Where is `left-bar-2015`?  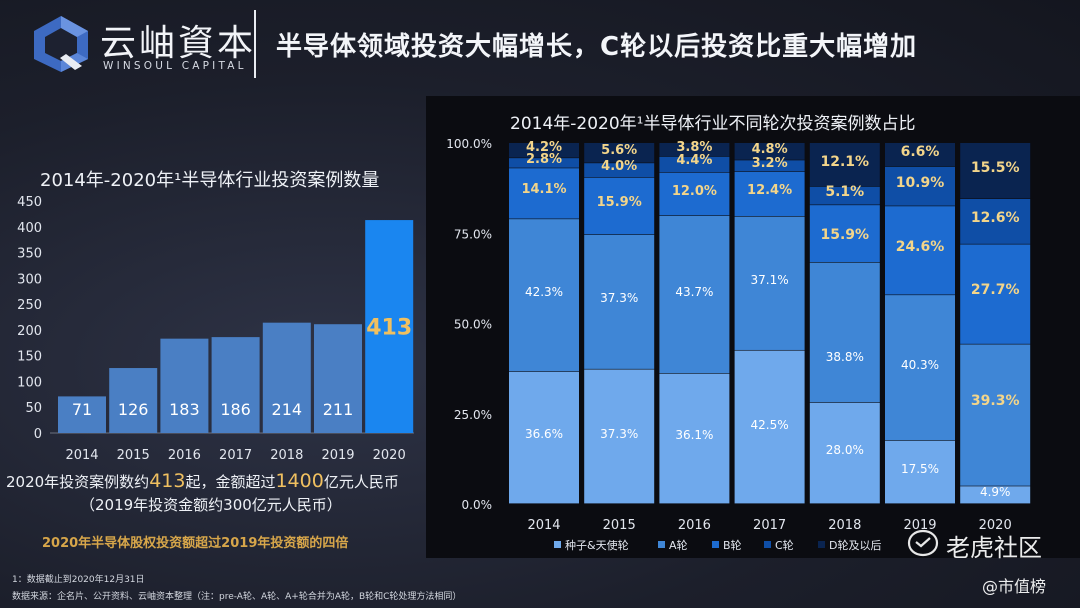 left-bar-2015 is located at coordinates (133, 400).